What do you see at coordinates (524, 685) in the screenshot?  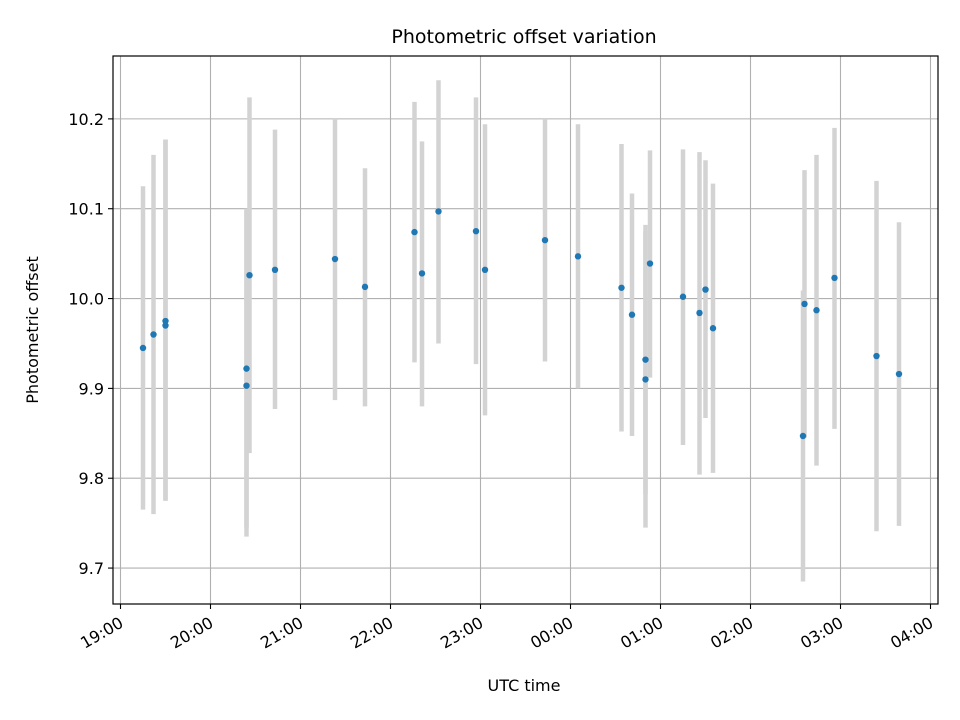 I see `x-axis-title: UTC time` at bounding box center [524, 685].